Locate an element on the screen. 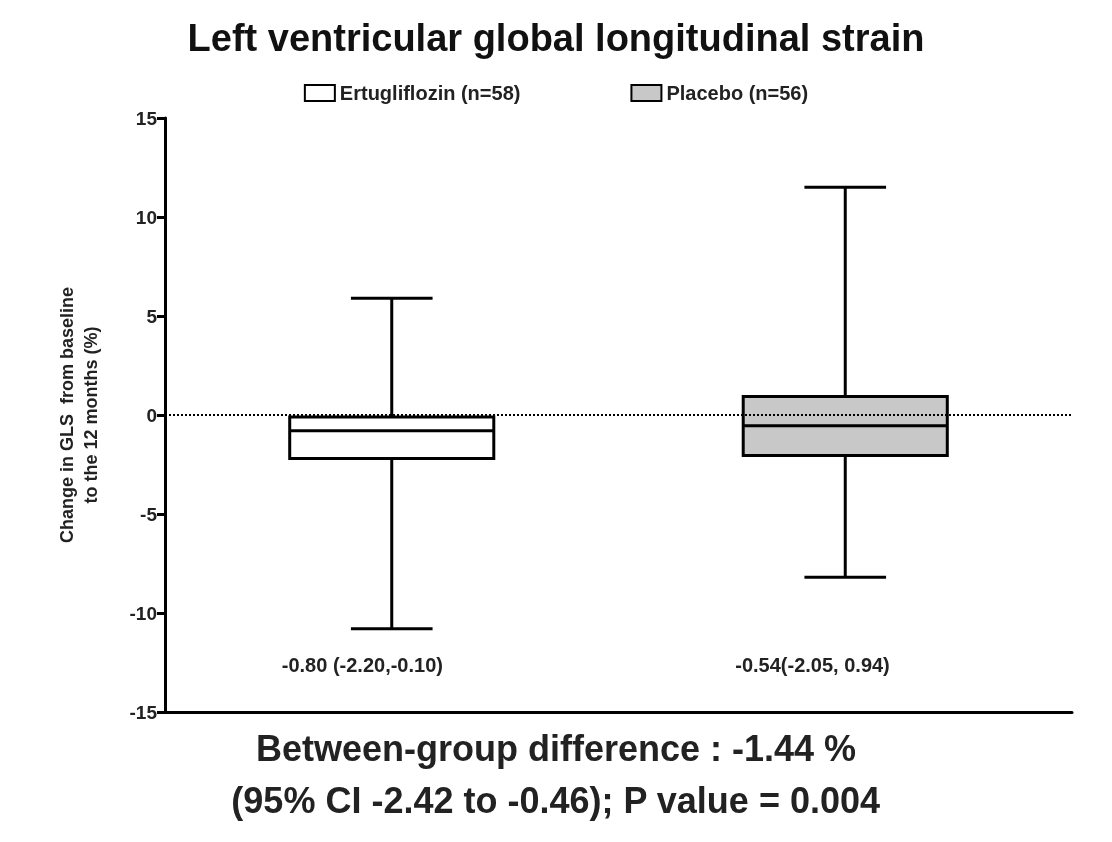  text: Between-group difference : -1.44 % is located at coordinates (556, 748).